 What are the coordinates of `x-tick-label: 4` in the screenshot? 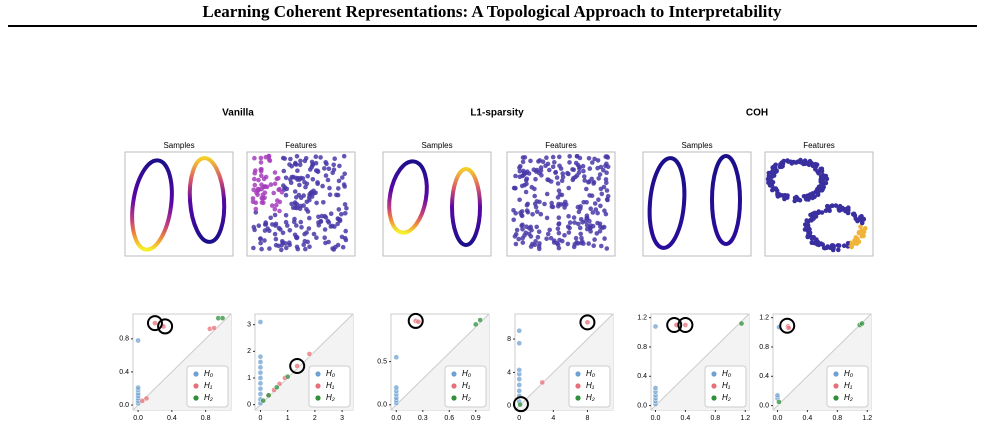 It's located at (553, 418).